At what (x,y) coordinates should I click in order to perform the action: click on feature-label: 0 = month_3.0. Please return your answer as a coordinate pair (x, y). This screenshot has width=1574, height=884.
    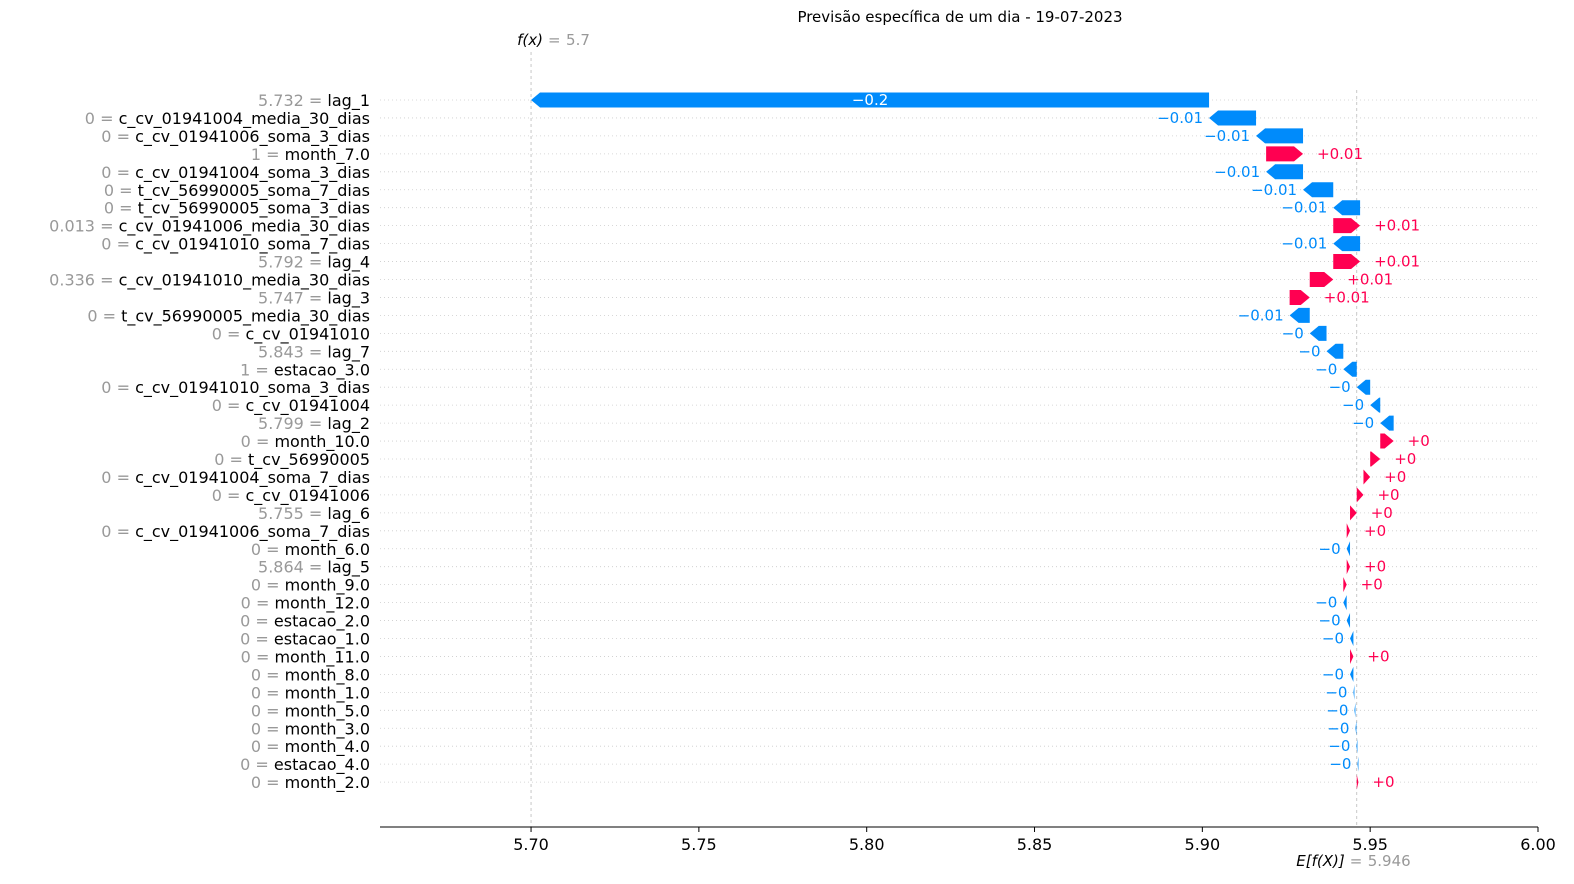
    Looking at the image, I should click on (310, 729).